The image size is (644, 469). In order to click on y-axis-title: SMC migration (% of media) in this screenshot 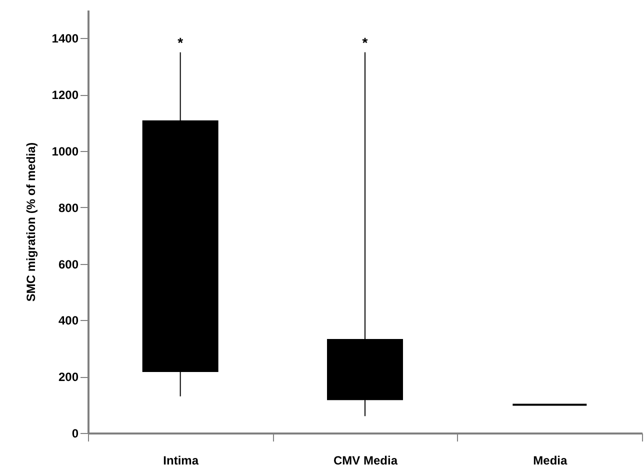, I will do `click(31, 222)`.